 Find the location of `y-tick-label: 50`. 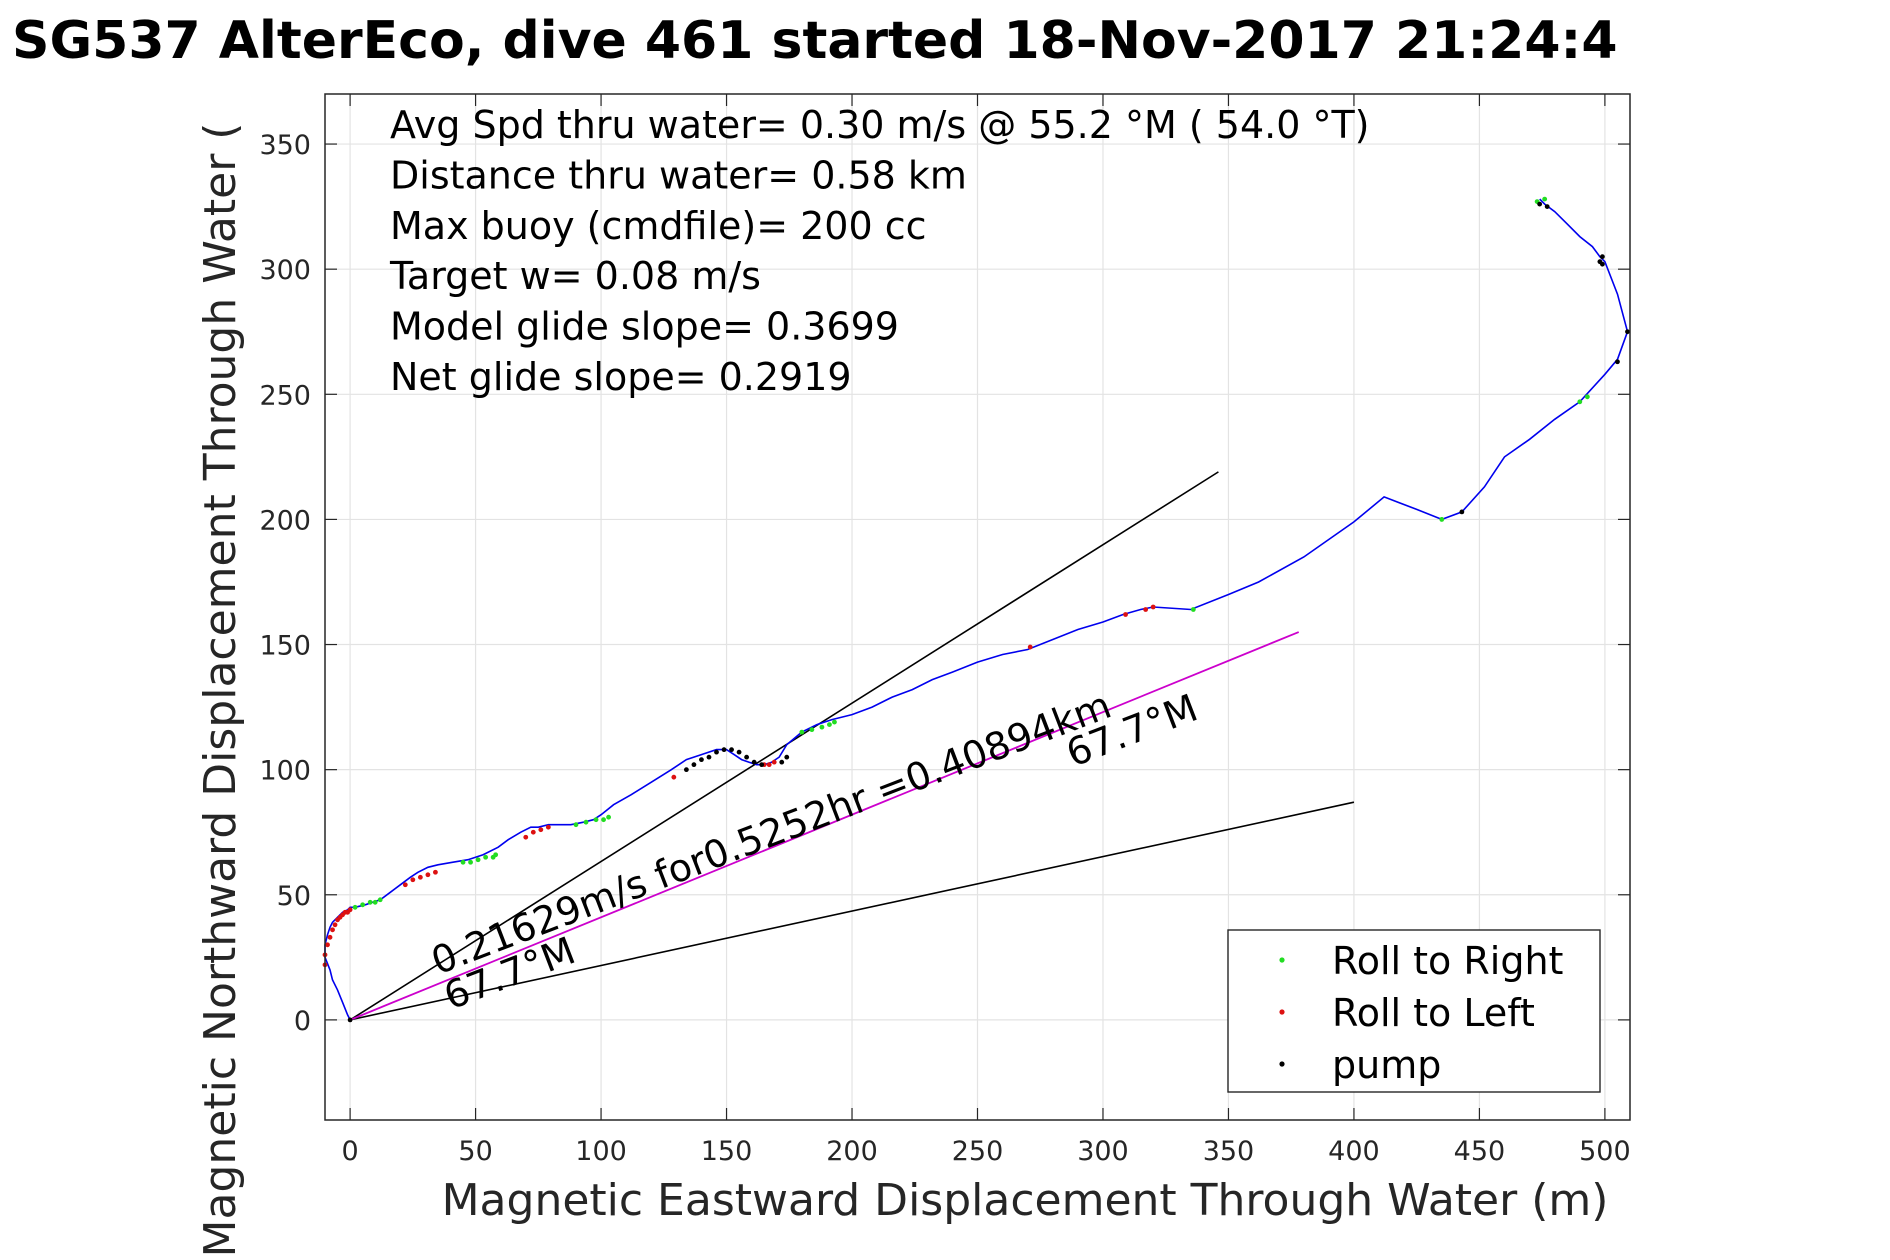

y-tick-label: 50 is located at coordinates (294, 896).